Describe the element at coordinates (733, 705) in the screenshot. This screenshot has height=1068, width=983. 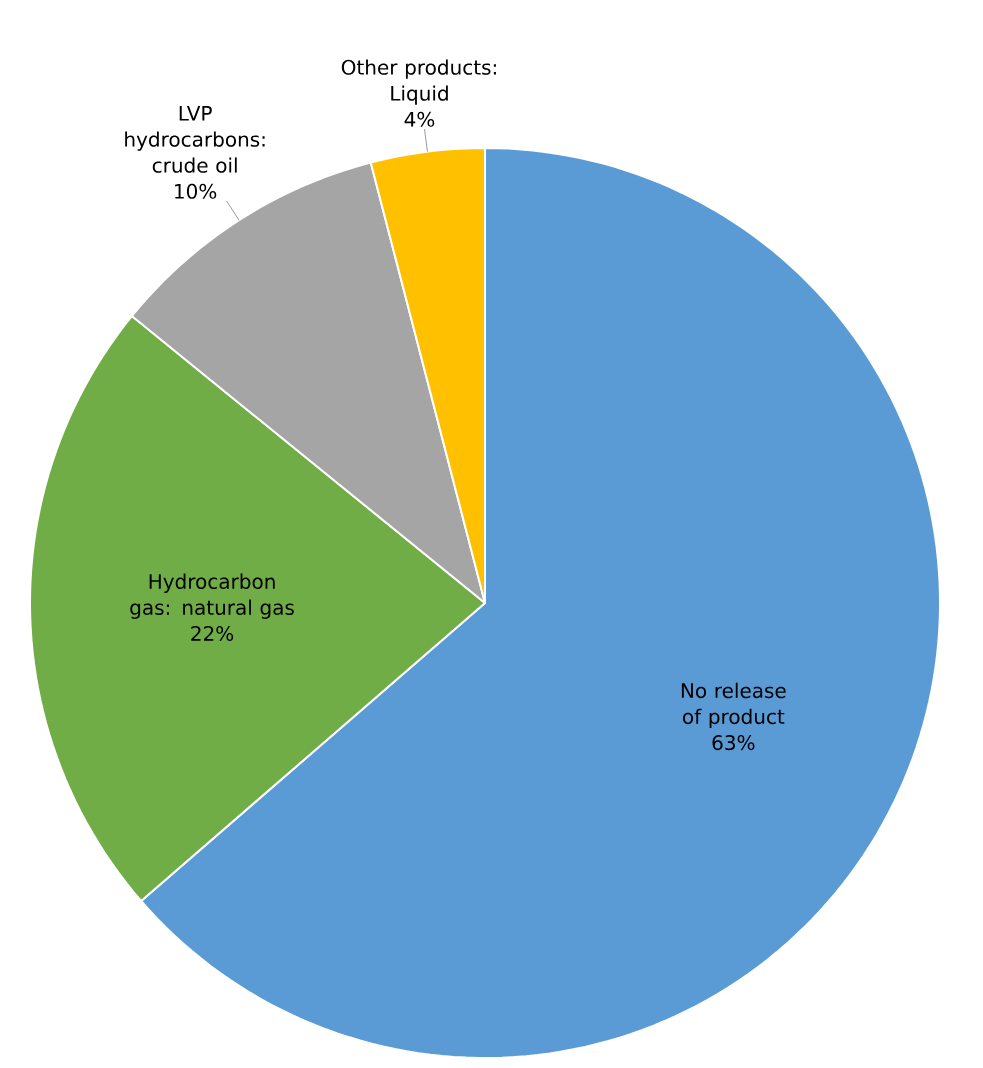
I see `slice-label: No release of product` at that location.